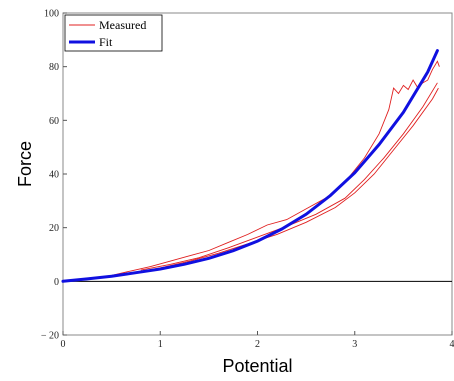 This screenshot has width=454, height=381. Describe the element at coordinates (452, 344) in the screenshot. I see `x-tick-label: 4` at that location.